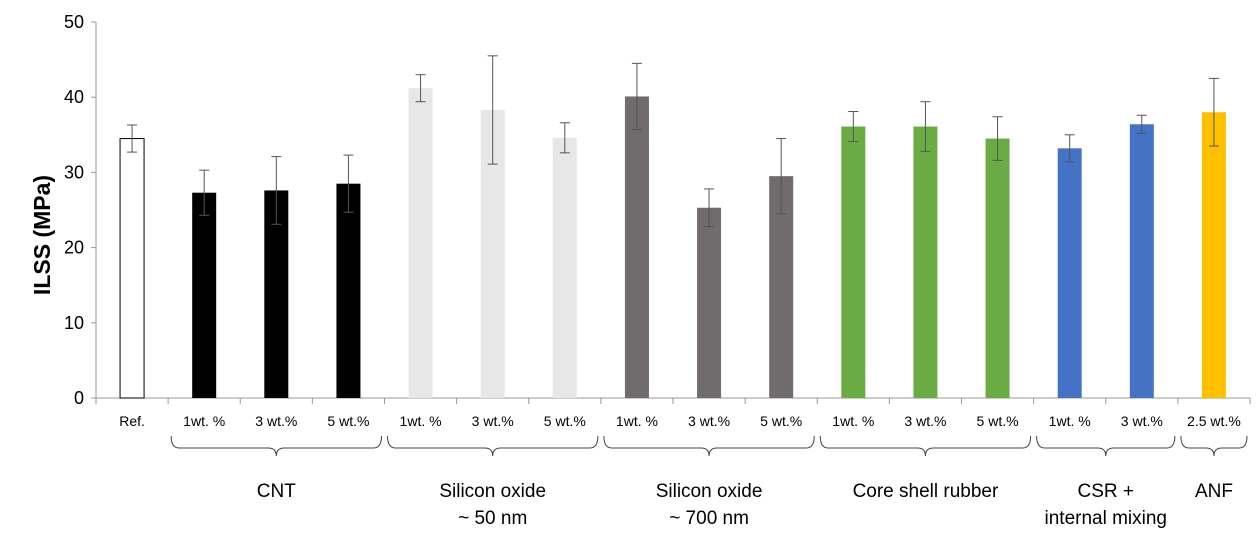 The width and height of the screenshot is (1260, 543). Describe the element at coordinates (492, 518) in the screenshot. I see `group-label: ~ 50 nm` at that location.